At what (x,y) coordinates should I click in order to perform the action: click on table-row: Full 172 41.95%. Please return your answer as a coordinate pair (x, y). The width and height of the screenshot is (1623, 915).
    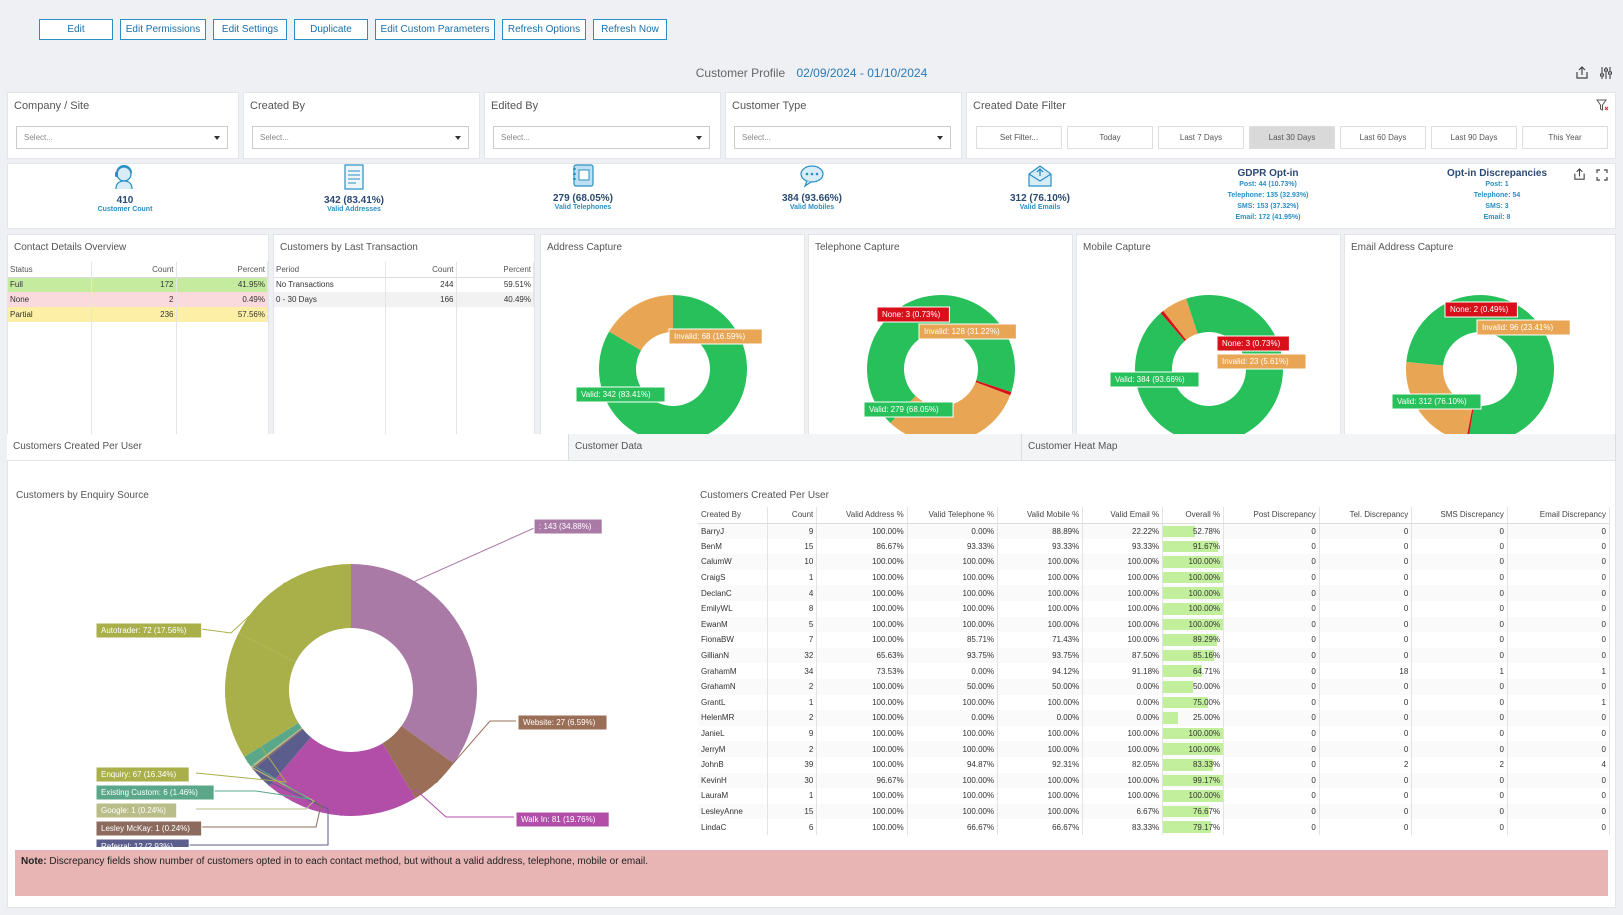
    Looking at the image, I should click on (138, 284).